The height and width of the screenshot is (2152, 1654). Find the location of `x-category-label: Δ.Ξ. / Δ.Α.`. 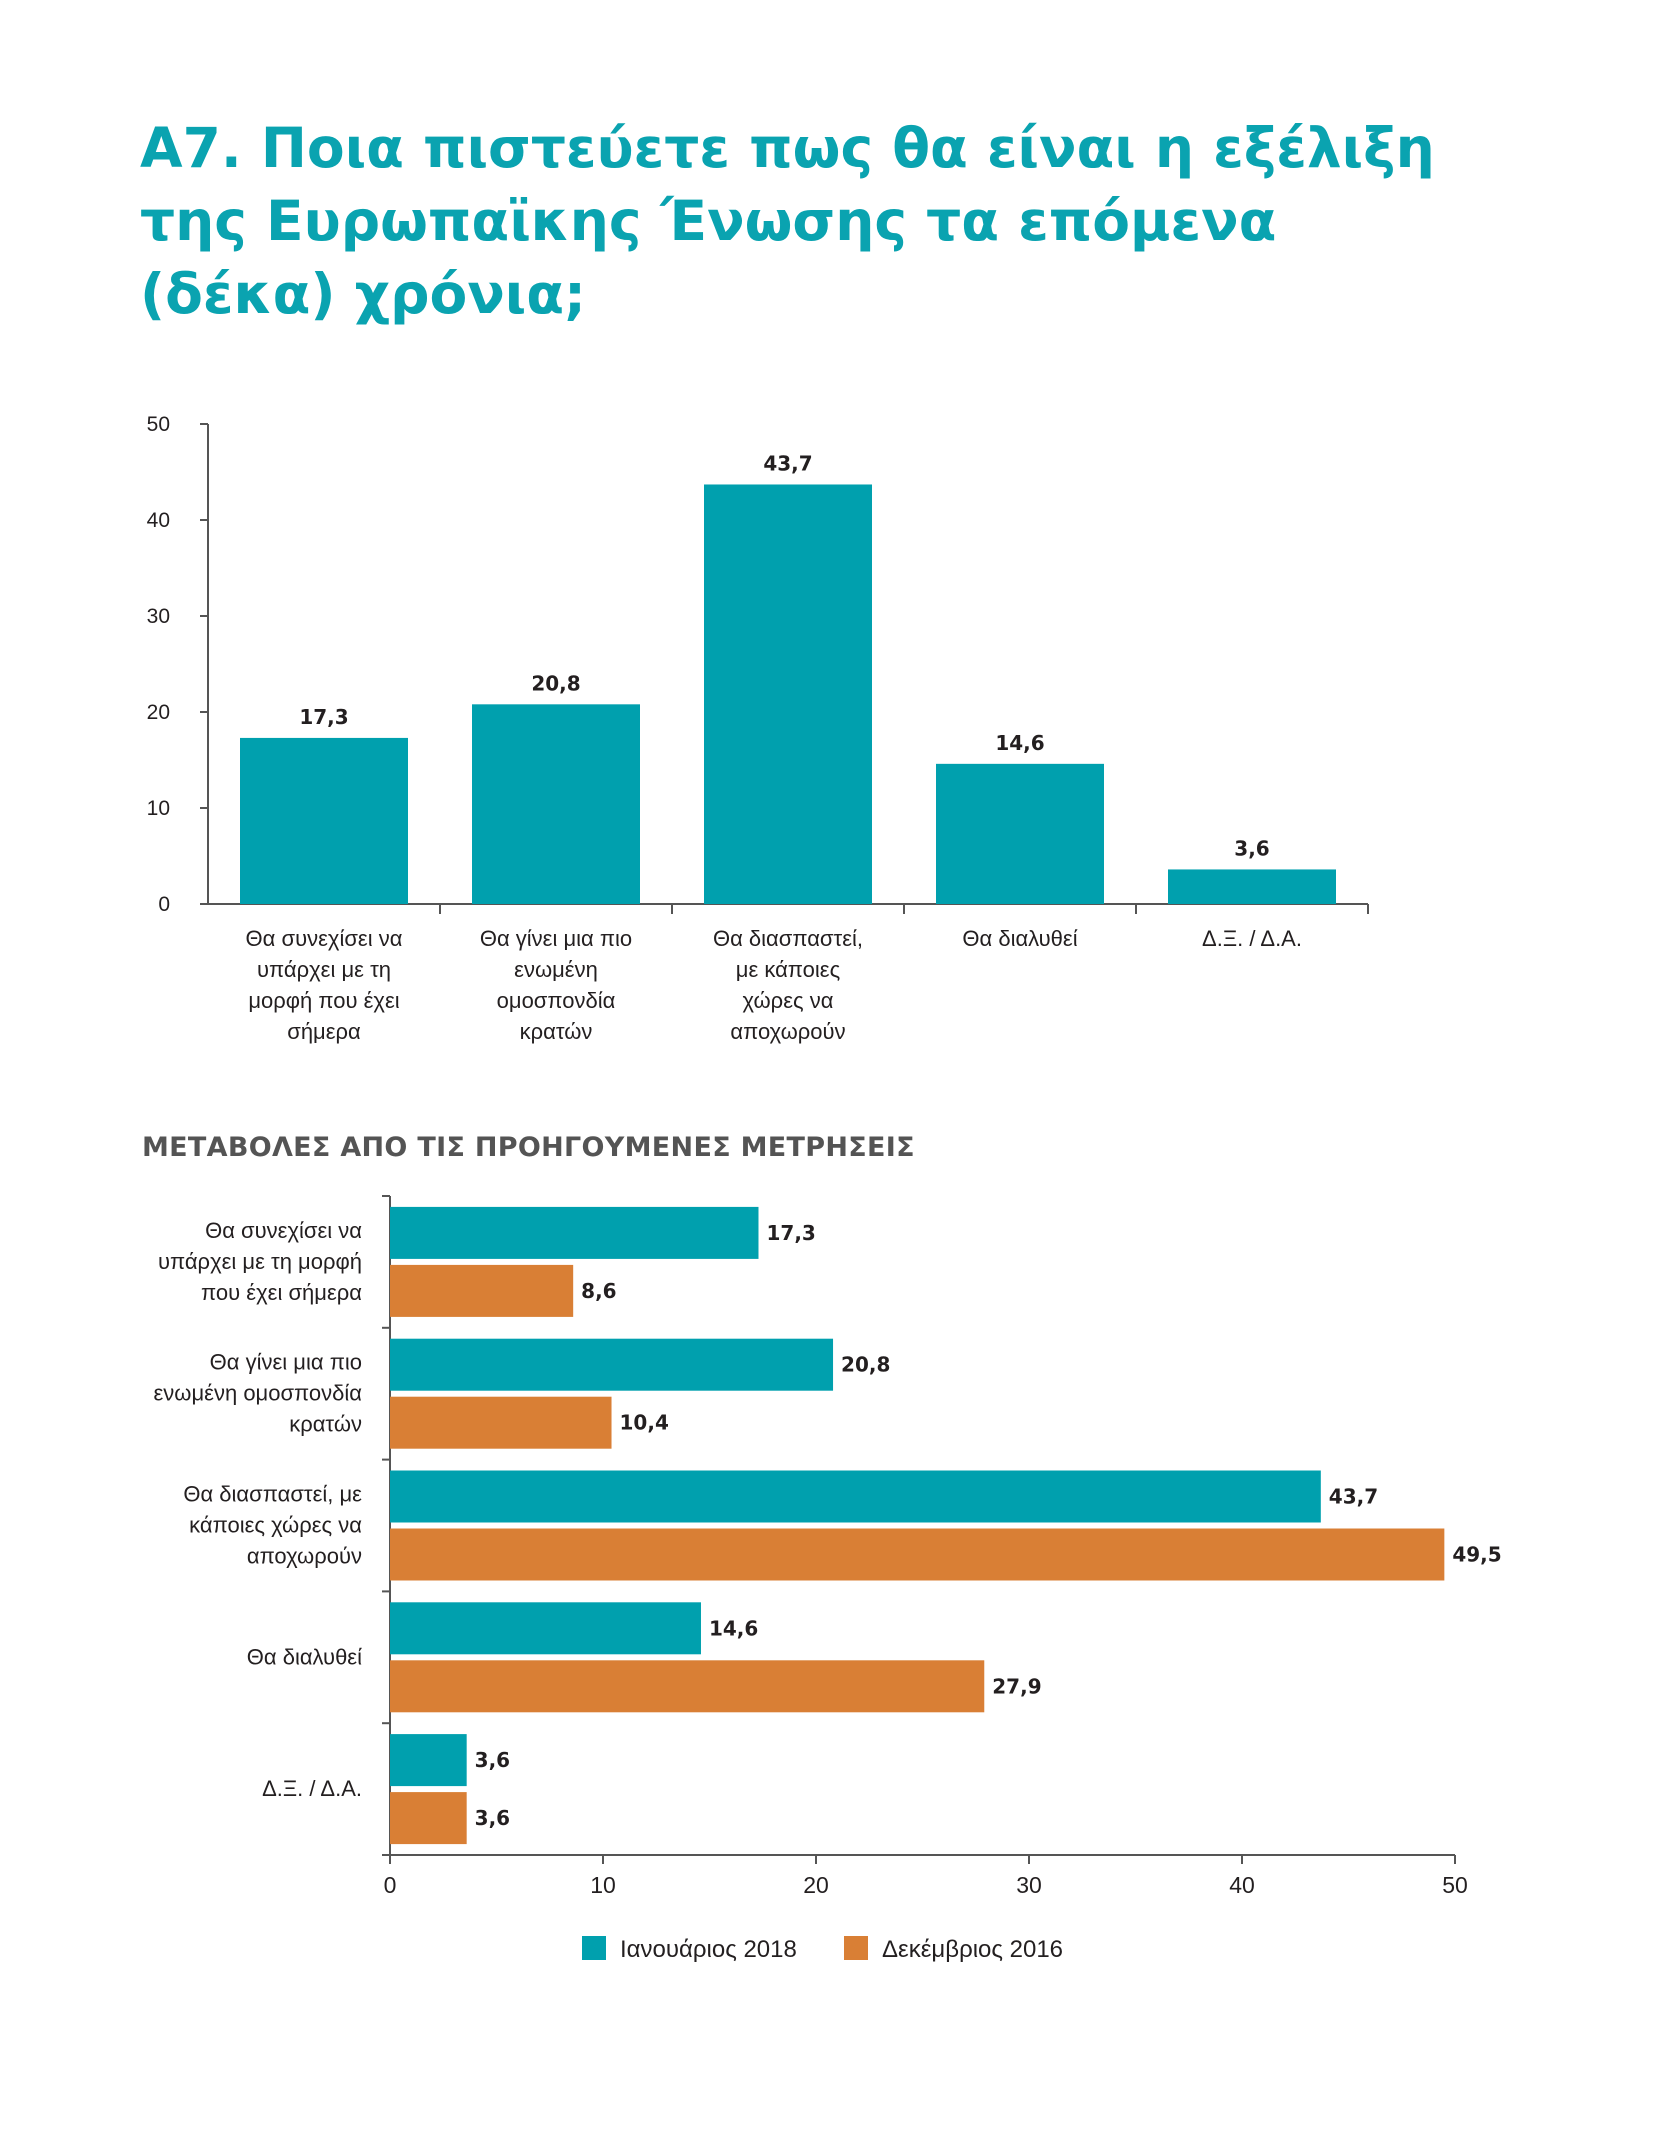

x-category-label: Δ.Ξ. / Δ.Α. is located at coordinates (1252, 938).